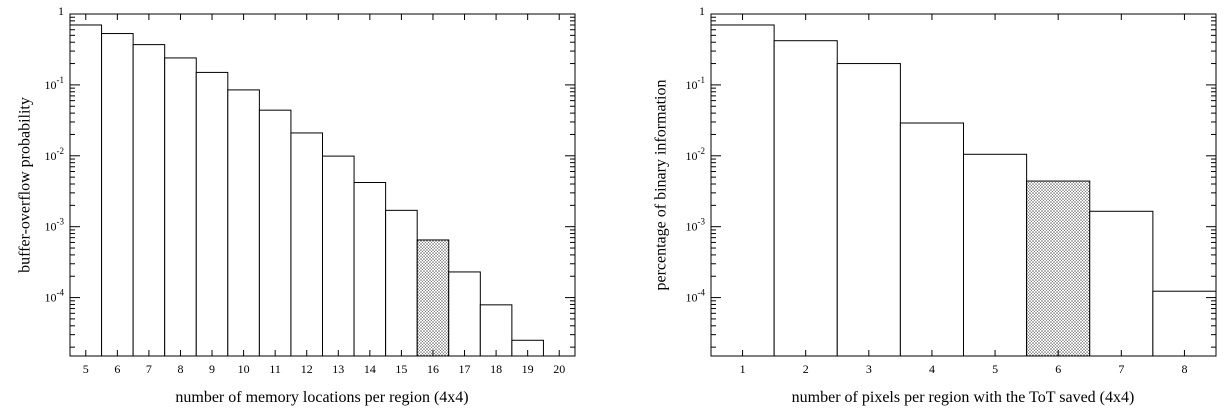  Describe the element at coordinates (932, 369) in the screenshot. I see `right-x-tick-label: 4` at that location.